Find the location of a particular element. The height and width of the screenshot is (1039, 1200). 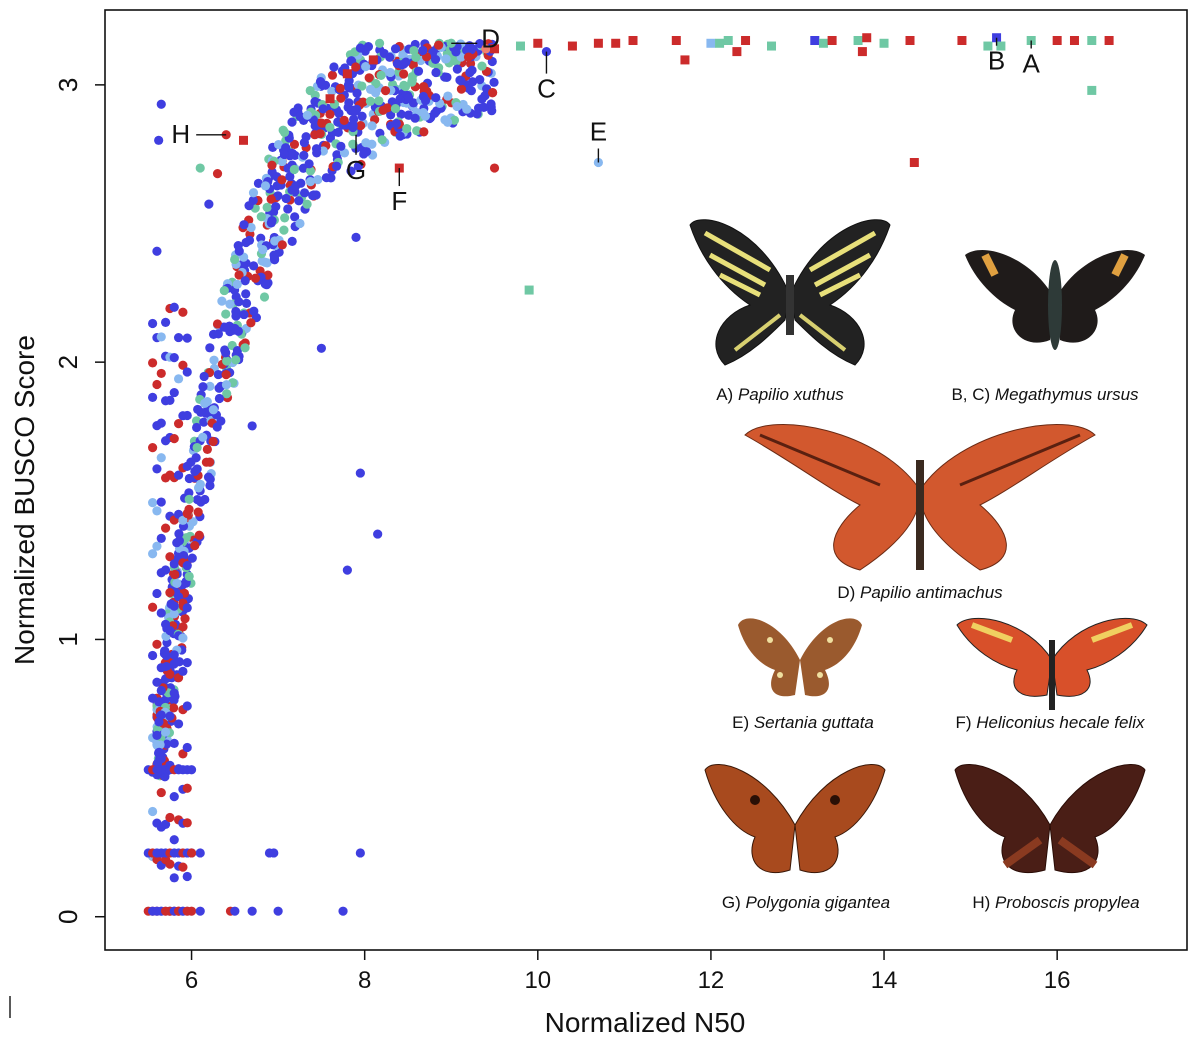

y-tick-label: 3 is located at coordinates (68, 85).